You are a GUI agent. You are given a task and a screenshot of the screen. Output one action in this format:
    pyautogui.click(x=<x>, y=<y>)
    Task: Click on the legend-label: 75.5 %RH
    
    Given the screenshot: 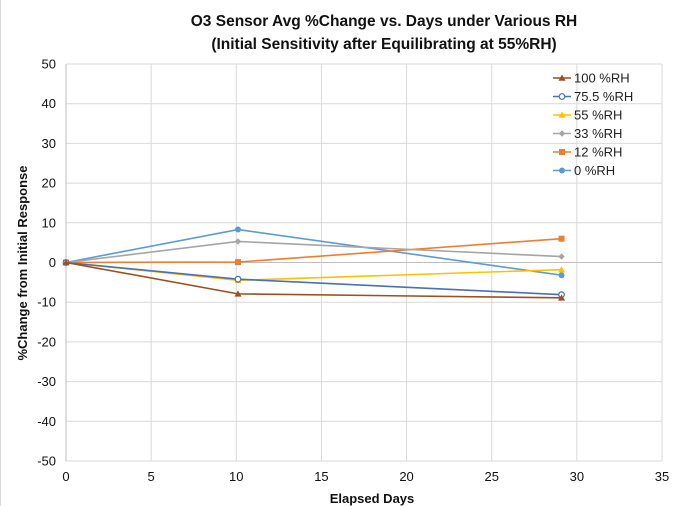 What is the action you would take?
    pyautogui.click(x=603, y=96)
    